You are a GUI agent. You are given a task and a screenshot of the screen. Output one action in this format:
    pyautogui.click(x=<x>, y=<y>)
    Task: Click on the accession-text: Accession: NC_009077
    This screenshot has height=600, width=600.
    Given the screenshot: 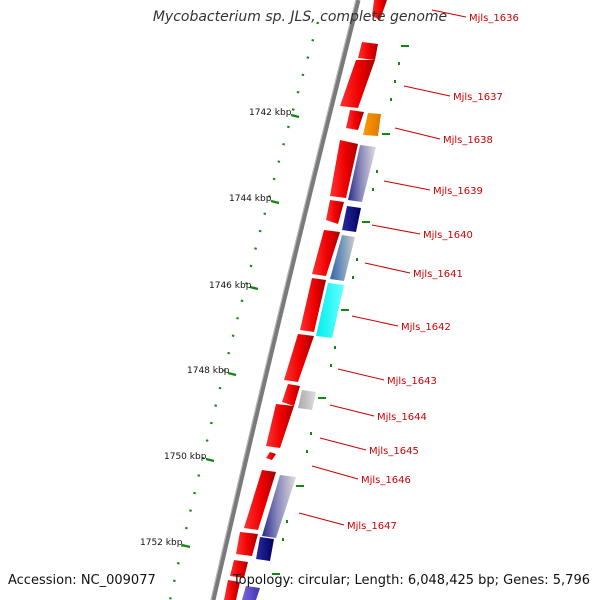 What is the action you would take?
    pyautogui.click(x=82, y=580)
    